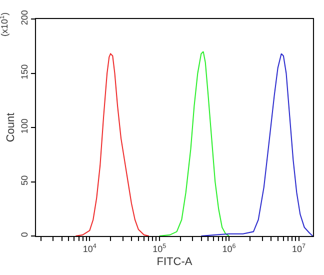 This screenshot has width=324, height=275. I want to click on x-tick-label: 10$^{5}$, so click(159, 248).